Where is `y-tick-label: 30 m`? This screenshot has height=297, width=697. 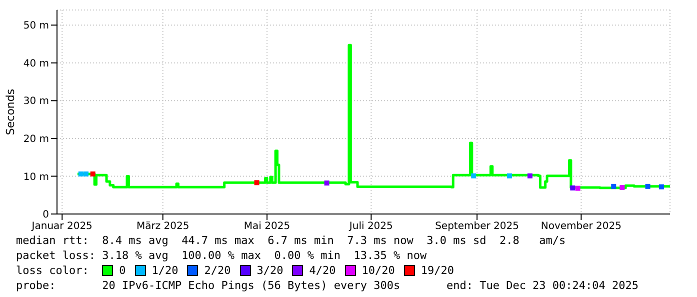 y-tick-label: 30 m is located at coordinates (36, 102).